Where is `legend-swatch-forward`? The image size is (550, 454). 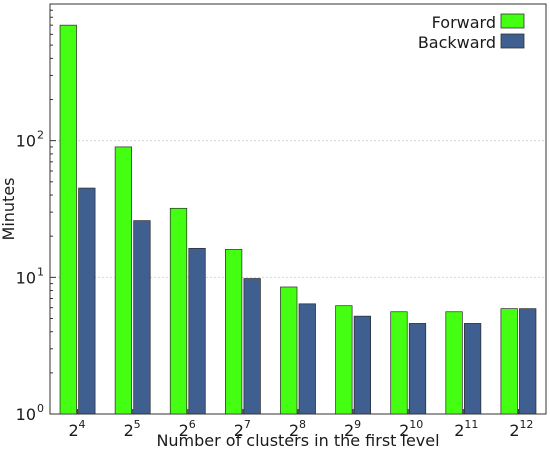
legend-swatch-forward is located at coordinates (512, 21).